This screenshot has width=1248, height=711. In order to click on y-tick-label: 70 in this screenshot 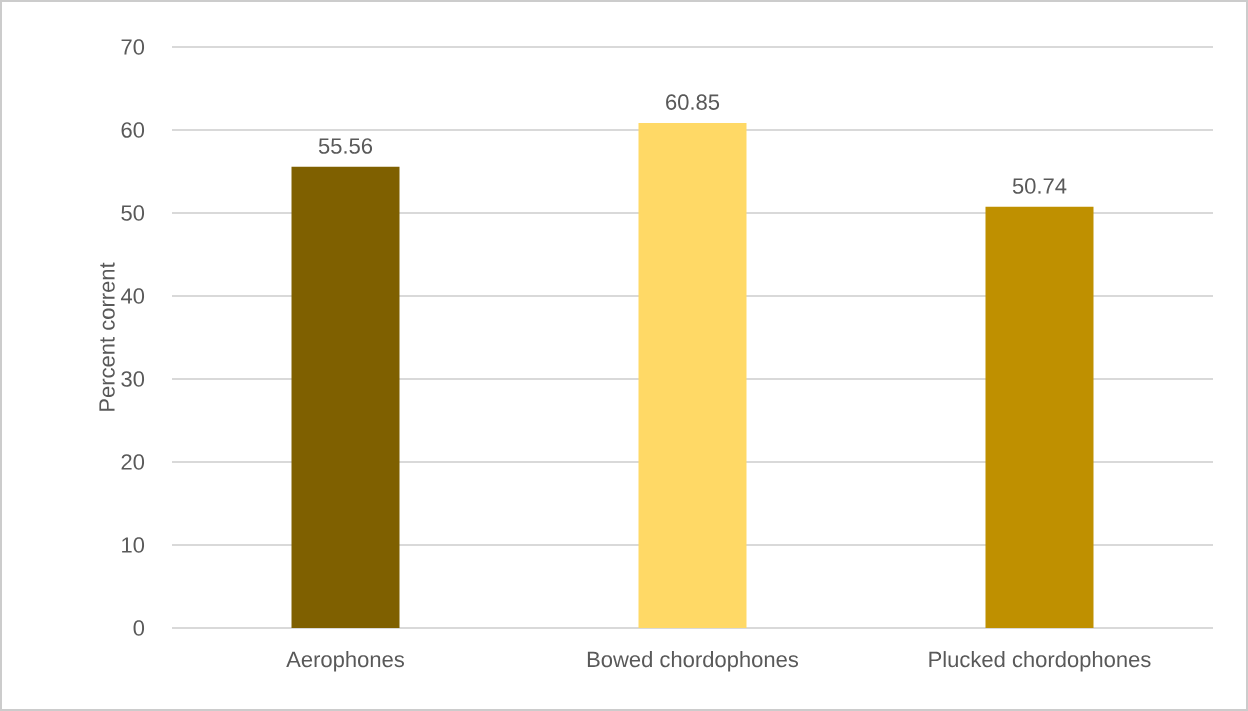, I will do `click(133, 47)`.